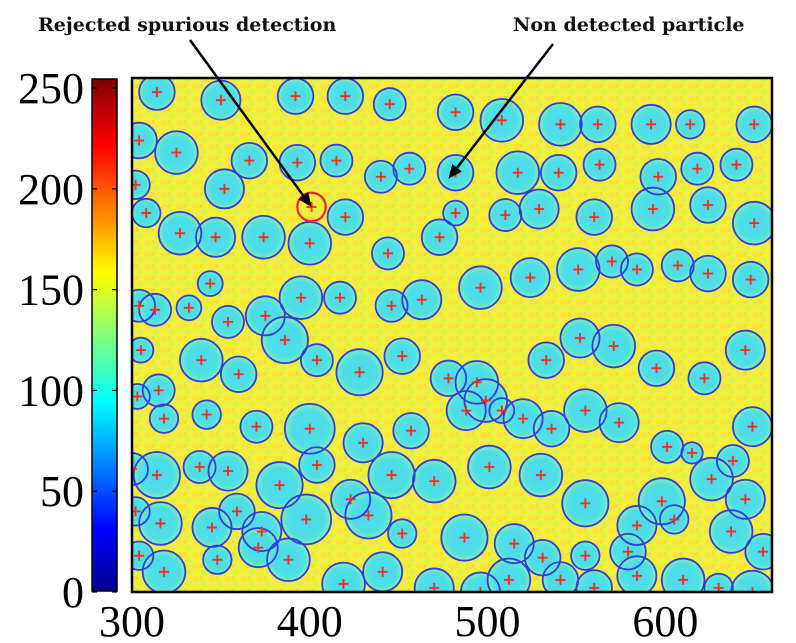 This screenshot has width=796, height=643. What do you see at coordinates (371, 123) in the screenshot?
I see `annotation-arrows` at bounding box center [371, 123].